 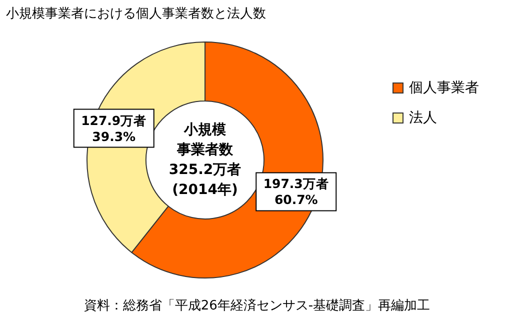 I want to click on data-label: 127.9万者 39.3%, so click(x=114, y=128).